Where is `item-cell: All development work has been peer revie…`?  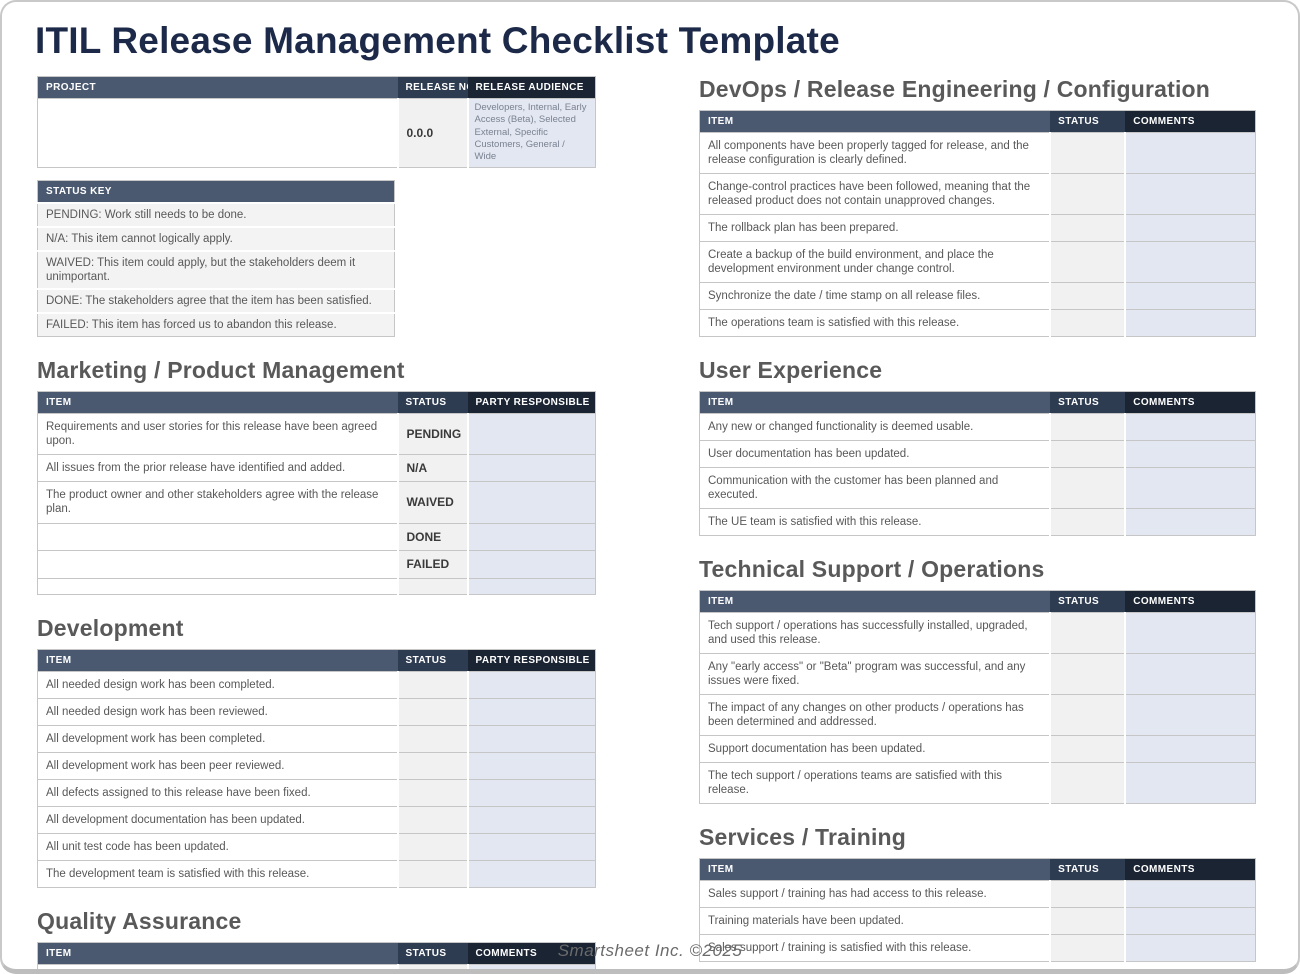
item-cell: All development work has been peer revie… is located at coordinates (217, 765).